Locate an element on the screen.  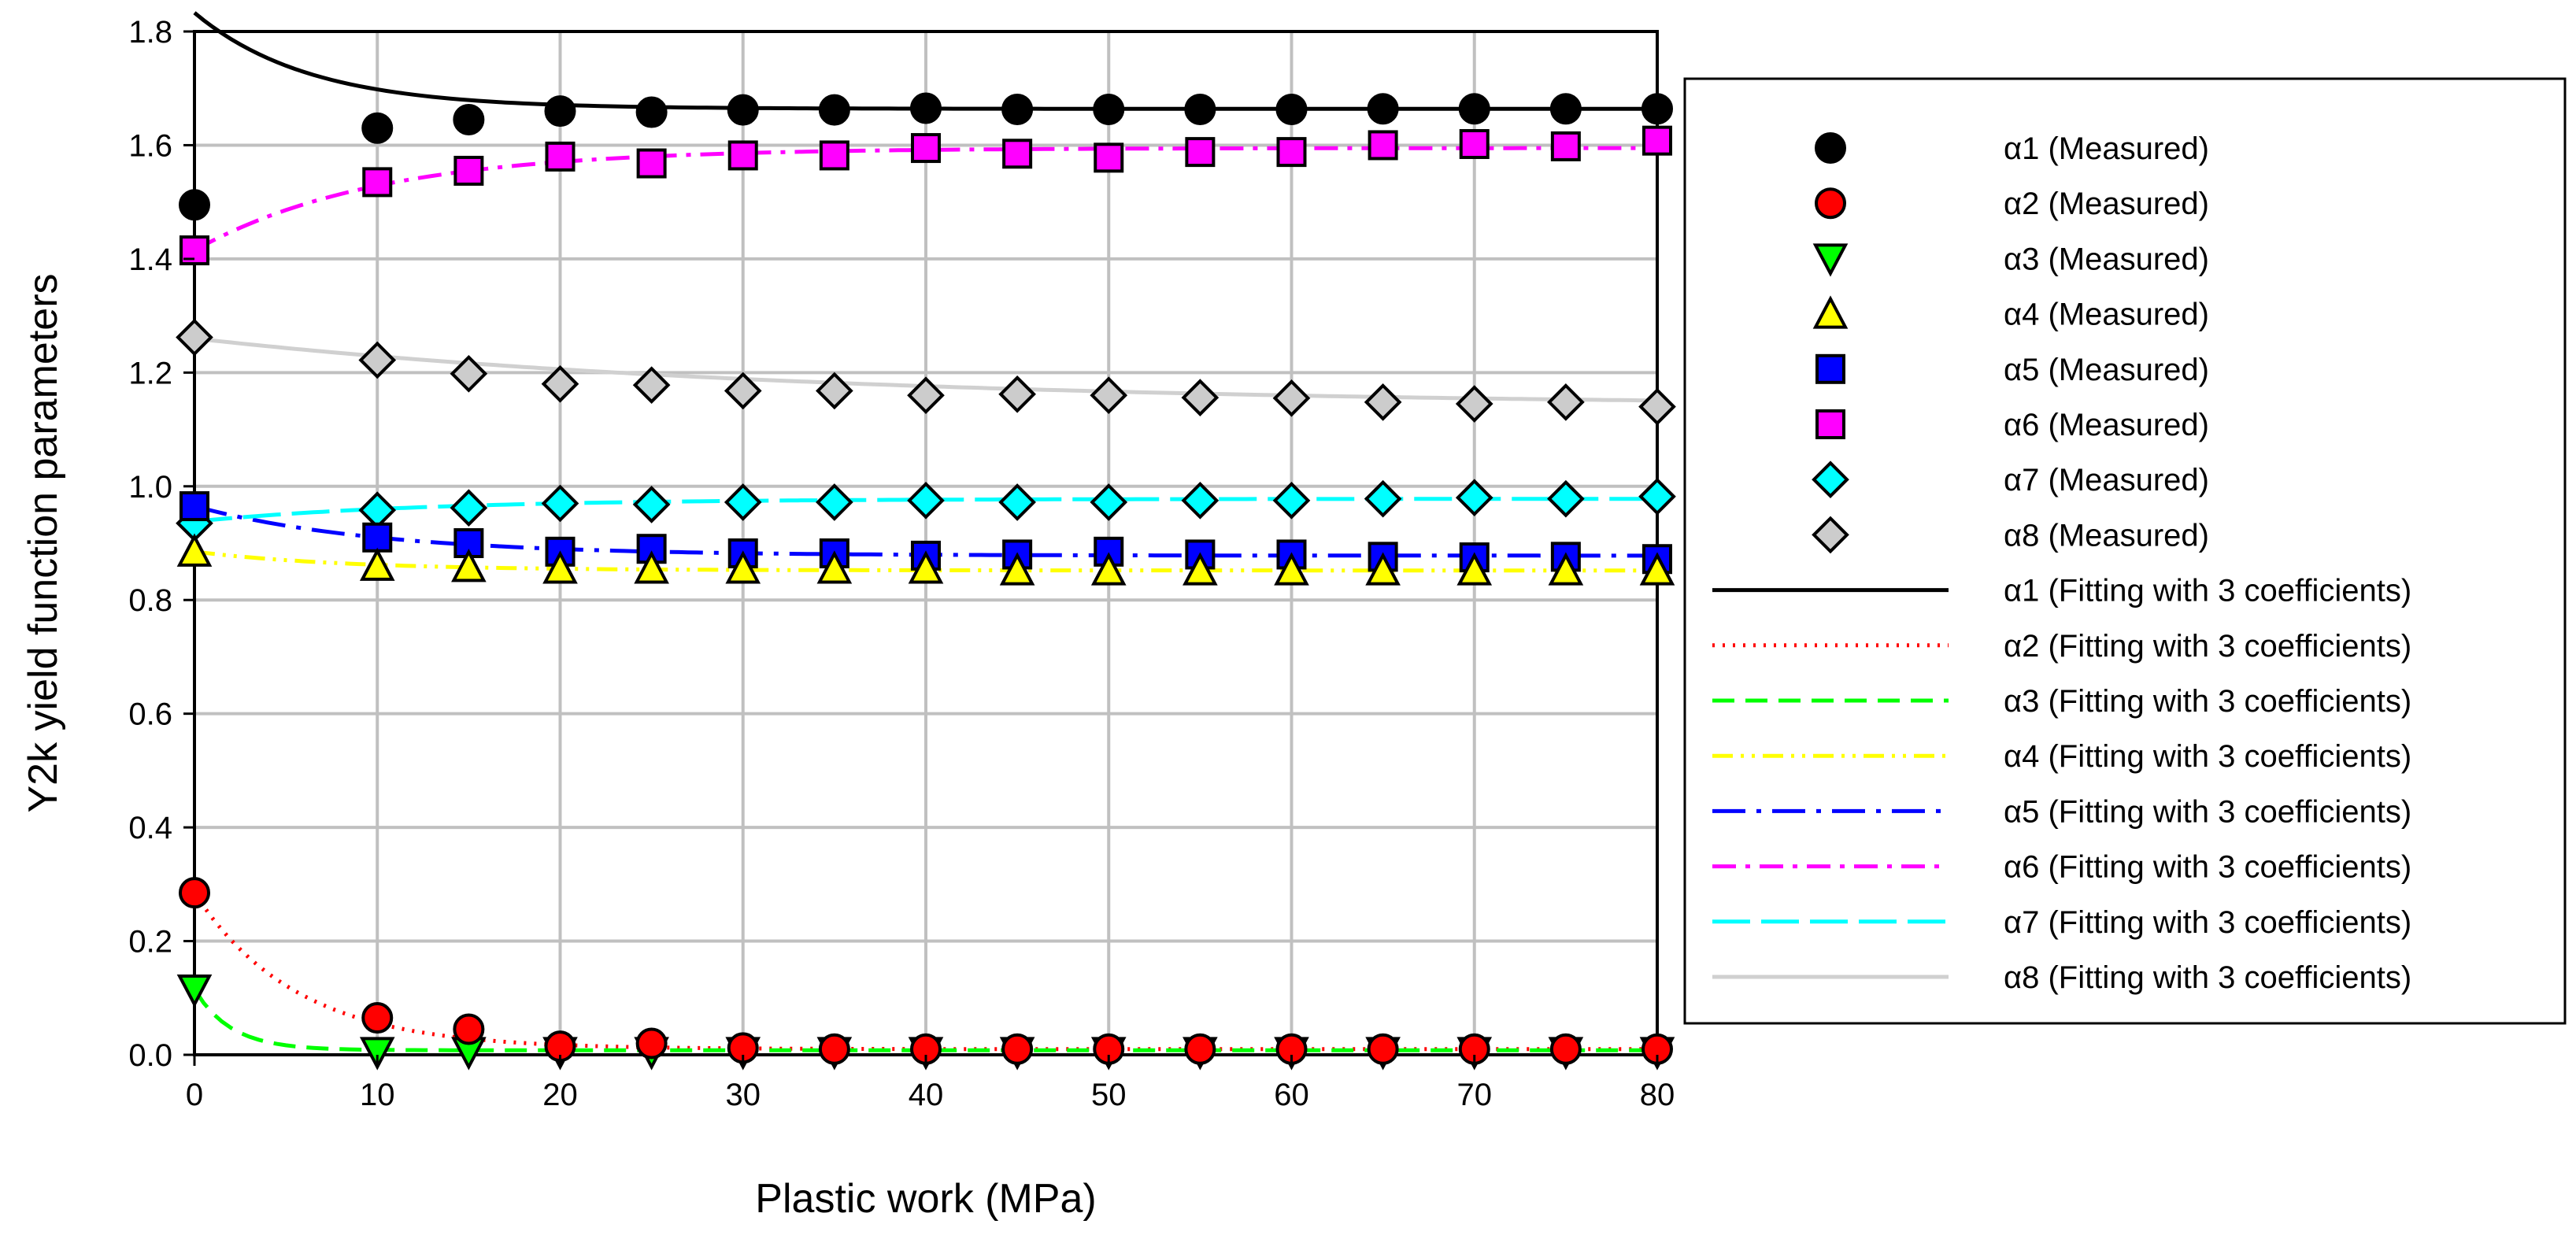
y-tick-label: 1.6 is located at coordinates (150, 145).